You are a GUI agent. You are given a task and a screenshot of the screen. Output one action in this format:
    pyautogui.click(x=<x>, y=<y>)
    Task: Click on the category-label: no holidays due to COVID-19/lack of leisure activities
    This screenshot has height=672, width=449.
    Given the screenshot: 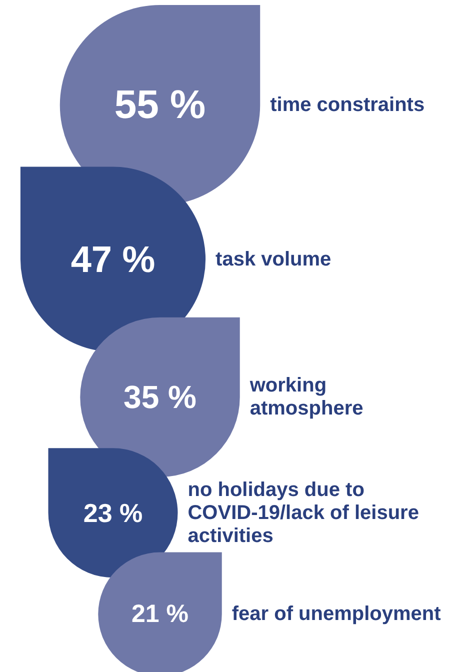 What is the action you would take?
    pyautogui.click(x=306, y=512)
    